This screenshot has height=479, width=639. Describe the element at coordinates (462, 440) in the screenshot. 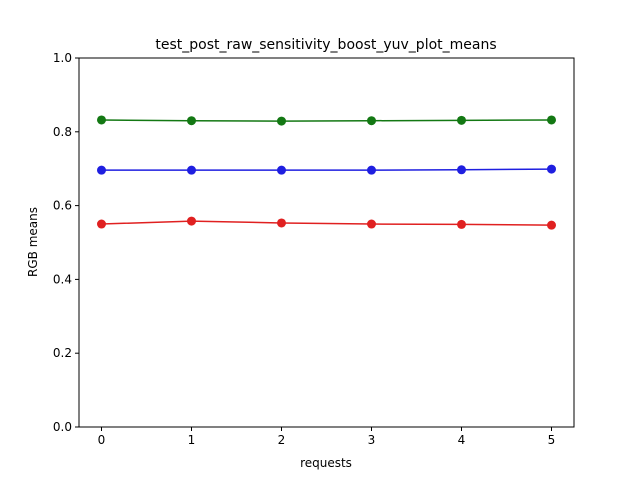

I see `x-tick-label: 4` at that location.